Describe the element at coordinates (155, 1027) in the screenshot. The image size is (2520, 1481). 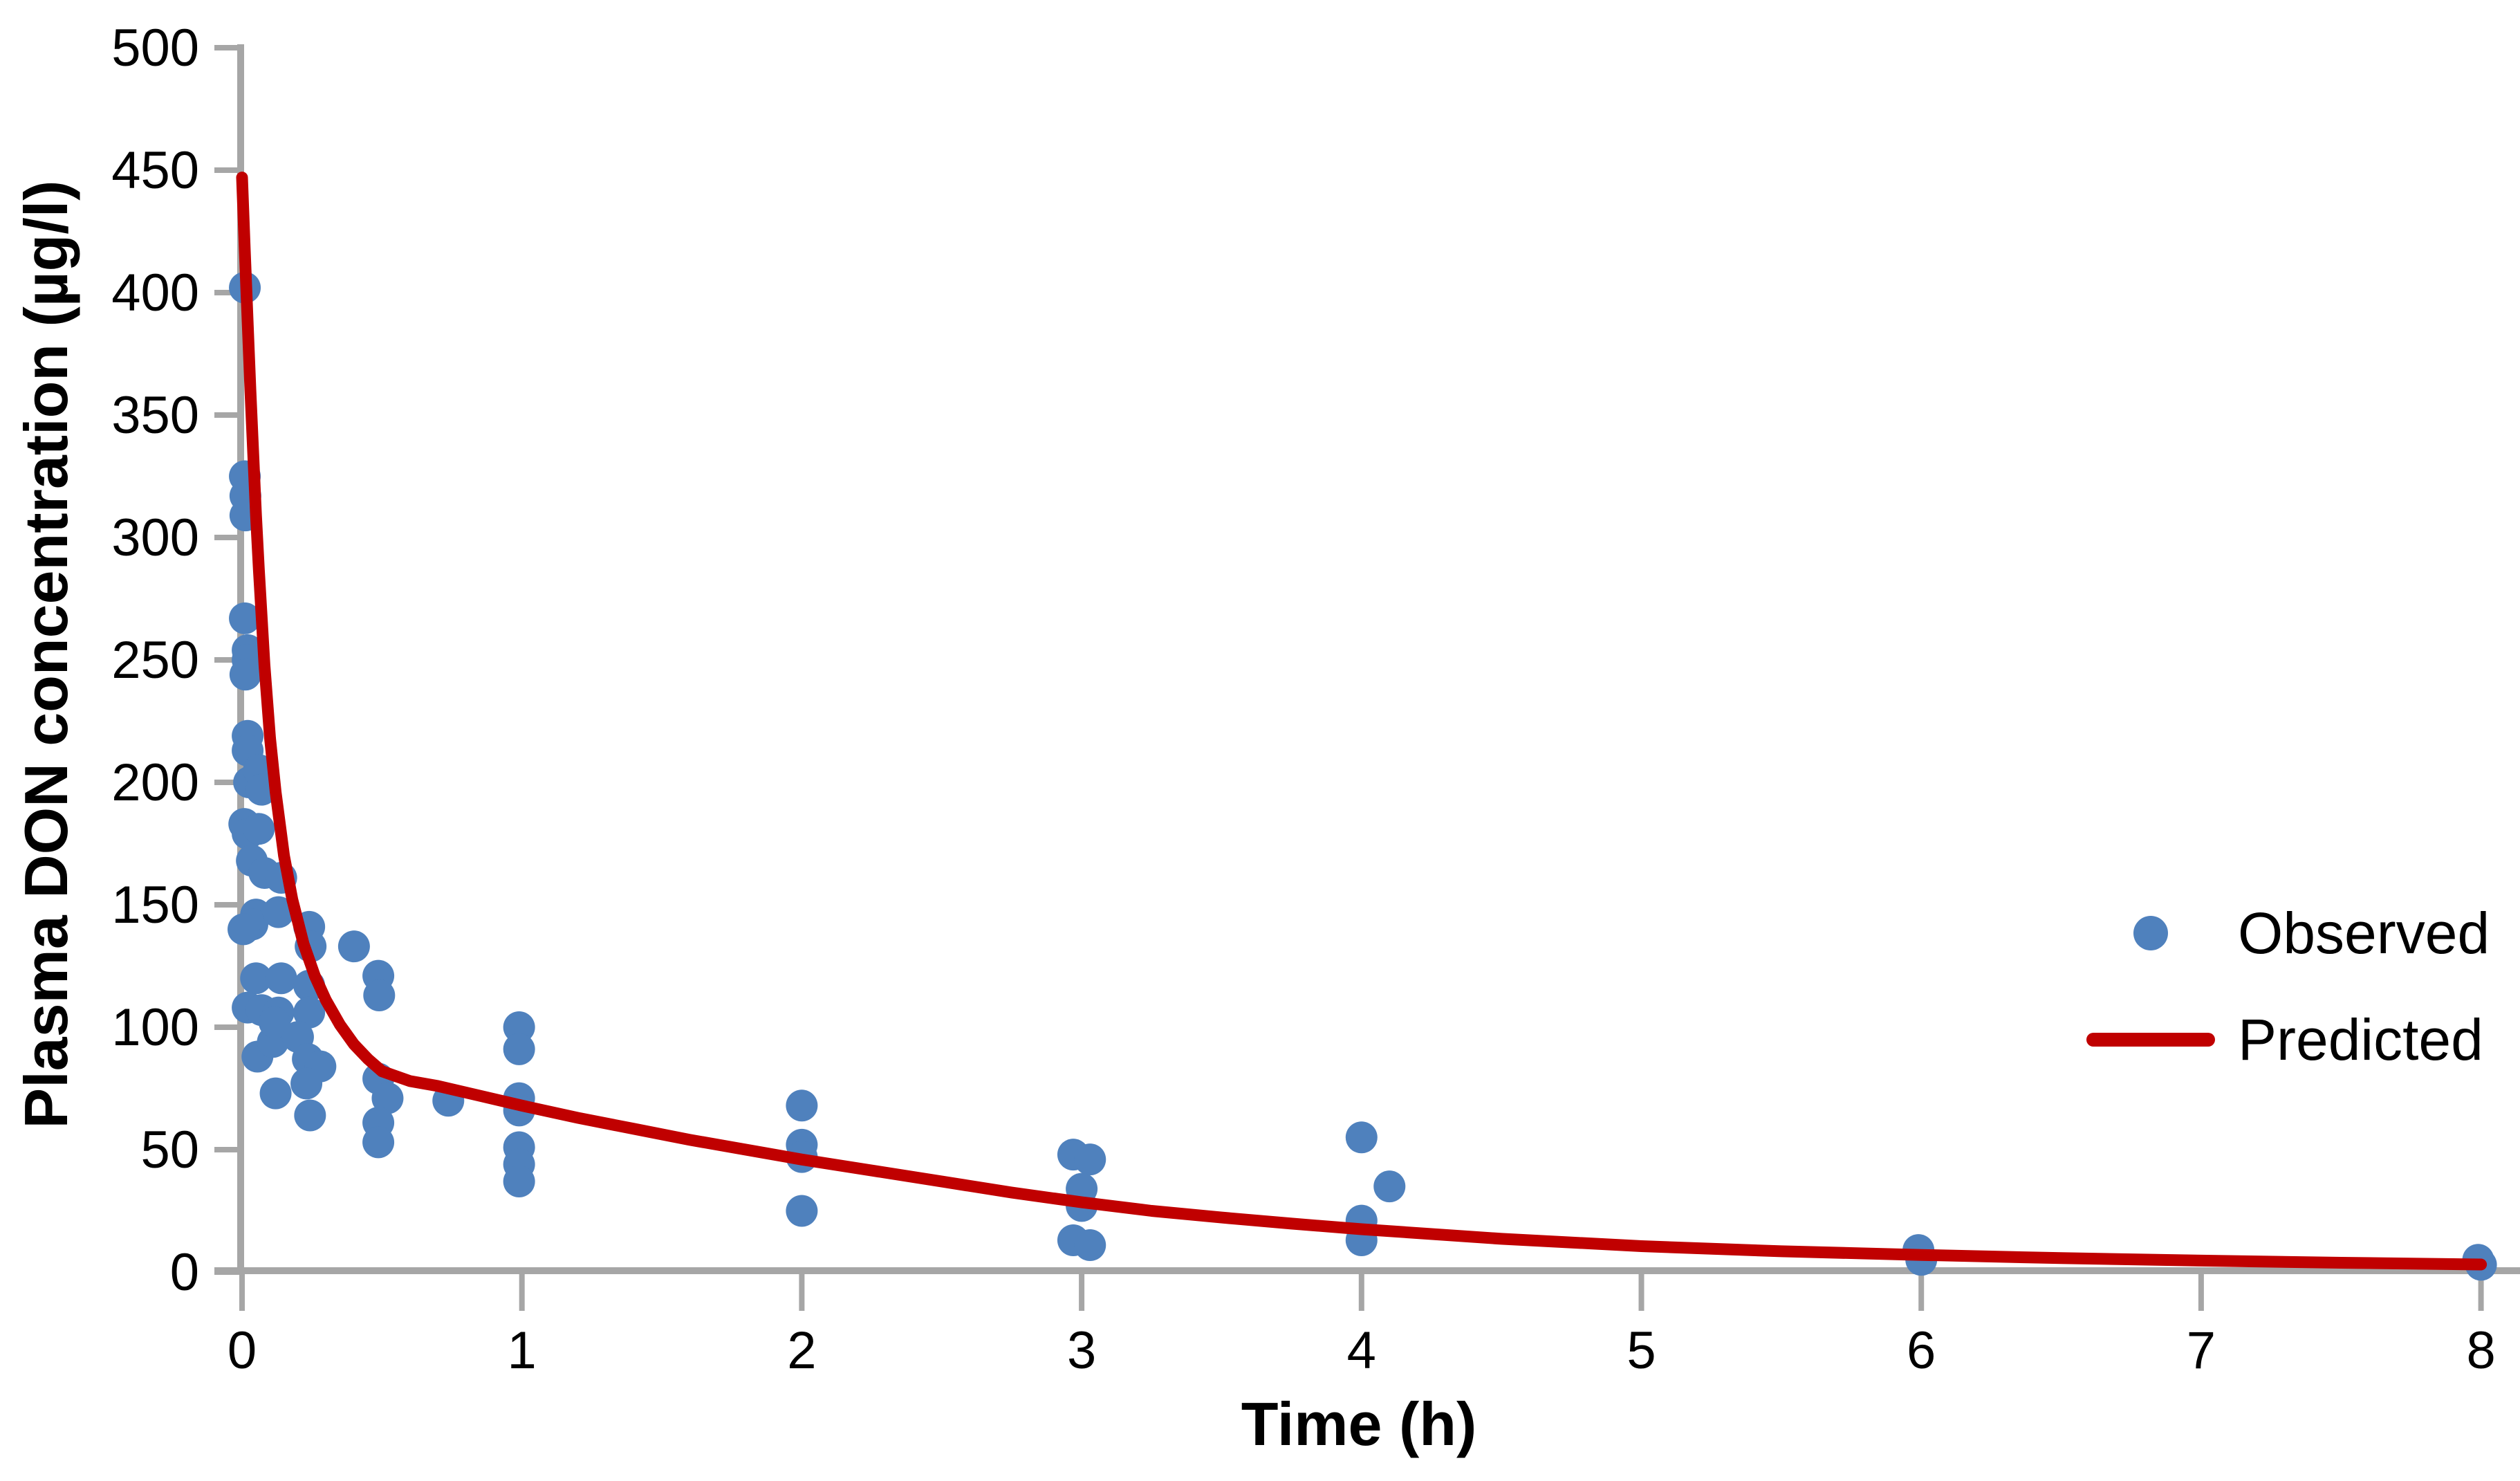
I see `y-tick-label: 100` at that location.